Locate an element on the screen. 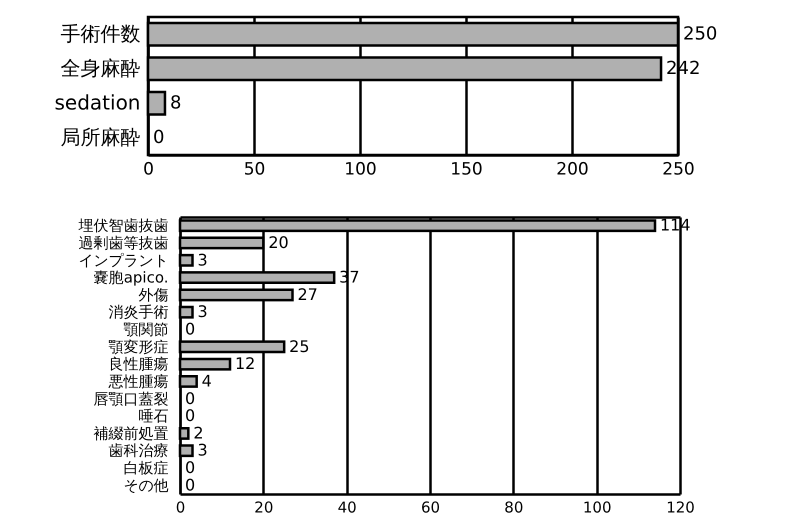  data-label: 12 is located at coordinates (245, 364).